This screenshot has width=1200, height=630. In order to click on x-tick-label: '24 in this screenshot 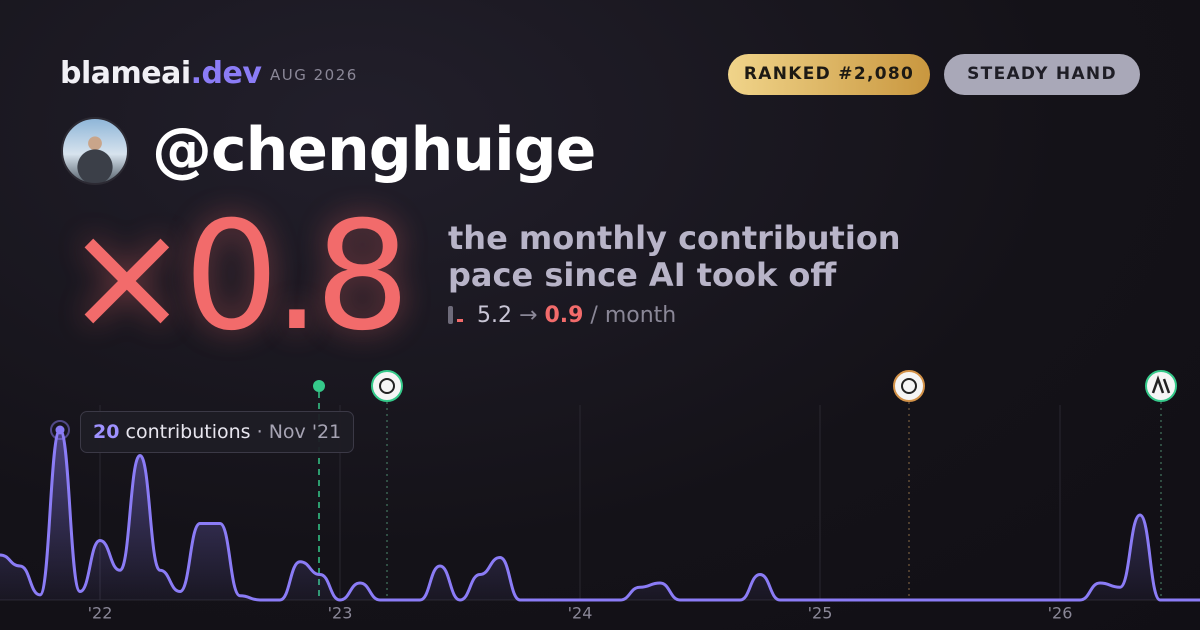, I will do `click(580, 613)`.